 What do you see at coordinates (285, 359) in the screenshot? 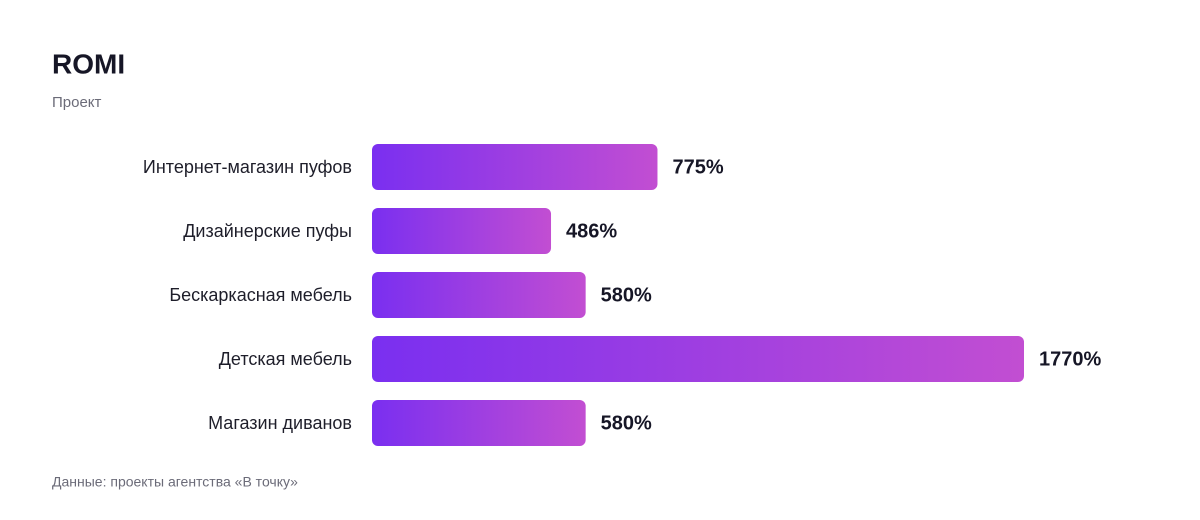
I see `category-label: Детская мебель` at bounding box center [285, 359].